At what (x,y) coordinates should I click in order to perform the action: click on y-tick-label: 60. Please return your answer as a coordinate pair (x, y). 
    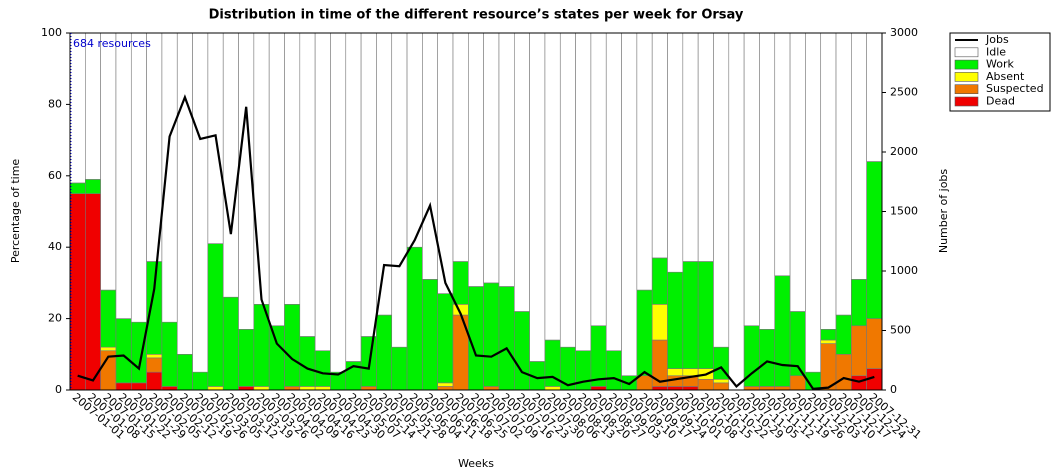
    Looking at the image, I should click on (55, 175).